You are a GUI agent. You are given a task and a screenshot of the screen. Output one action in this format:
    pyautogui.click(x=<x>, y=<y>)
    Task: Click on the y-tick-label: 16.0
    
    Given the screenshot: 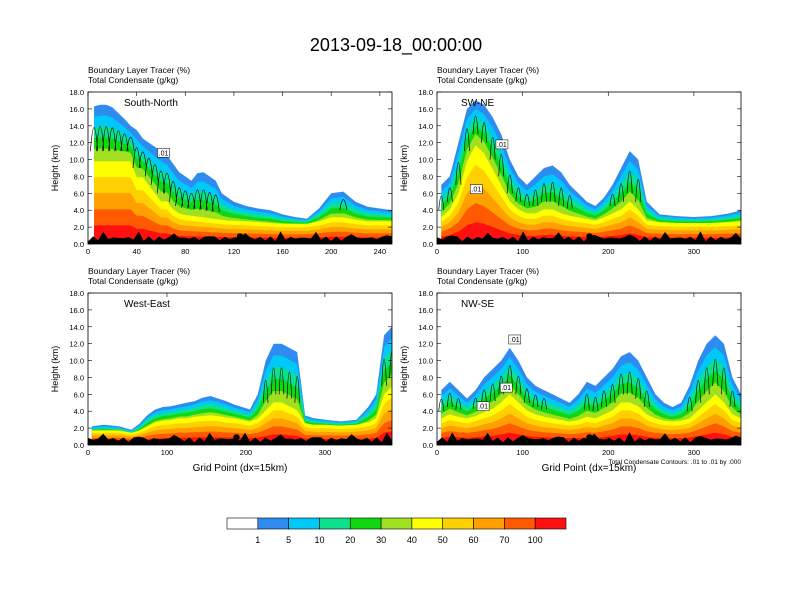 What is the action you would take?
    pyautogui.click(x=76, y=109)
    